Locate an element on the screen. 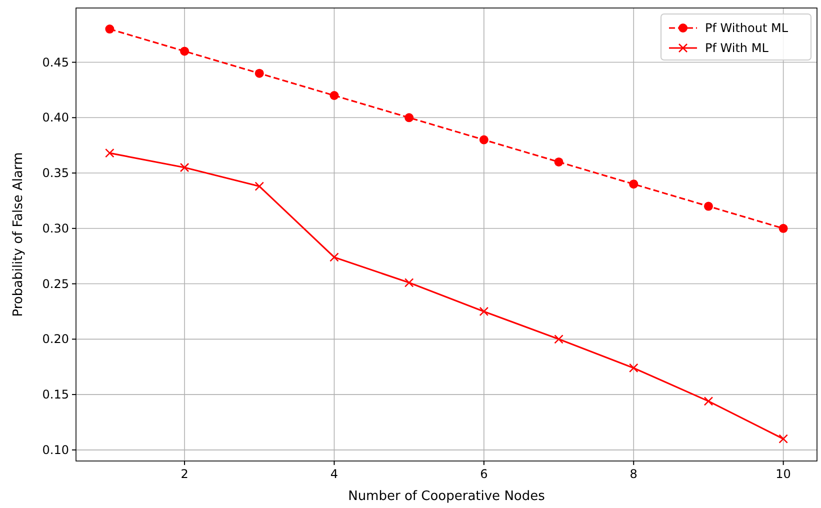  y-tick-label: 0.15 is located at coordinates (55, 395).